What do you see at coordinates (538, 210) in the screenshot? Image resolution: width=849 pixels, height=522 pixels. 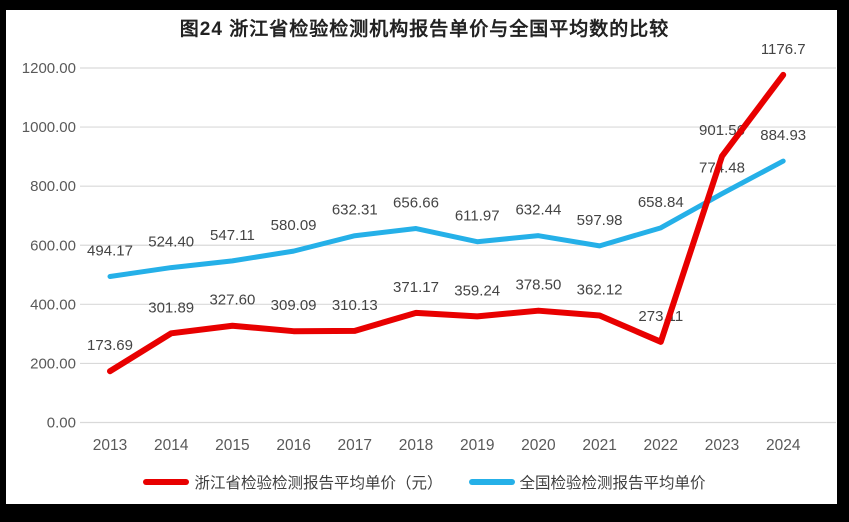 I see `data-label: 632.44` at bounding box center [538, 210].